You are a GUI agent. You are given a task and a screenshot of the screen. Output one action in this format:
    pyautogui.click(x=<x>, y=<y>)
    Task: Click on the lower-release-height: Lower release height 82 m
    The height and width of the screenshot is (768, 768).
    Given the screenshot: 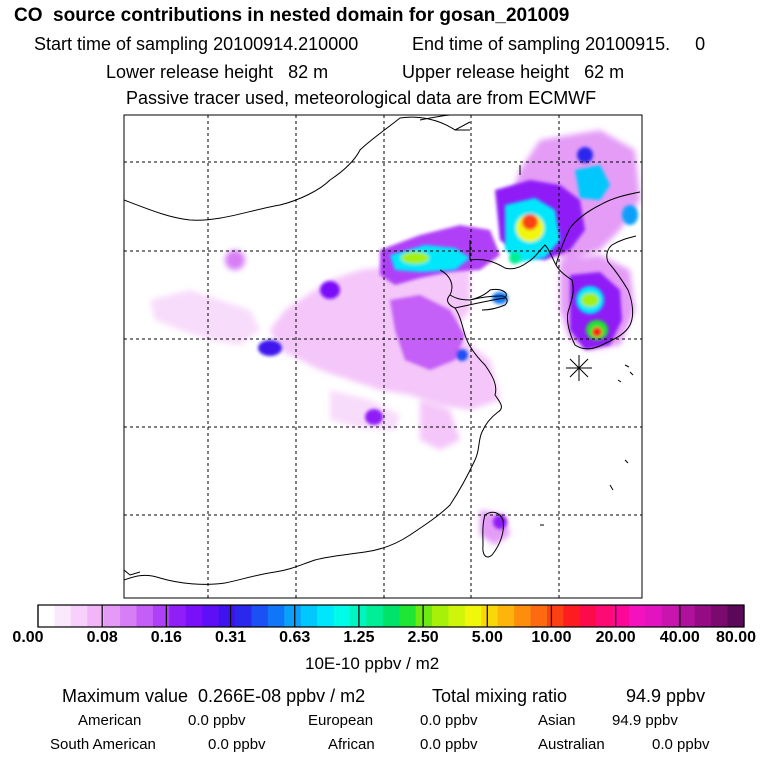 What is the action you would take?
    pyautogui.click(x=217, y=72)
    